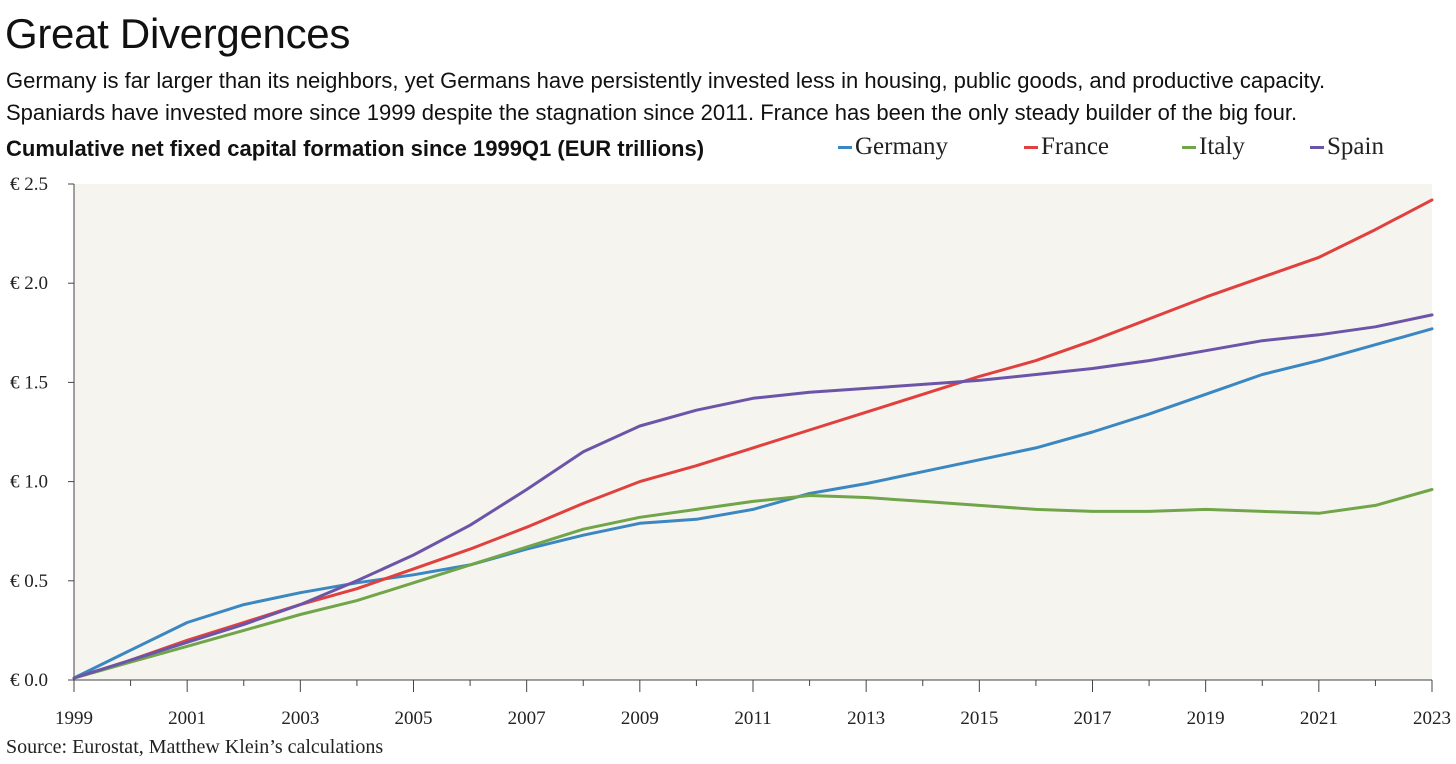 This screenshot has width=1456, height=764. I want to click on y-tick-label: € 2.5, so click(29, 184).